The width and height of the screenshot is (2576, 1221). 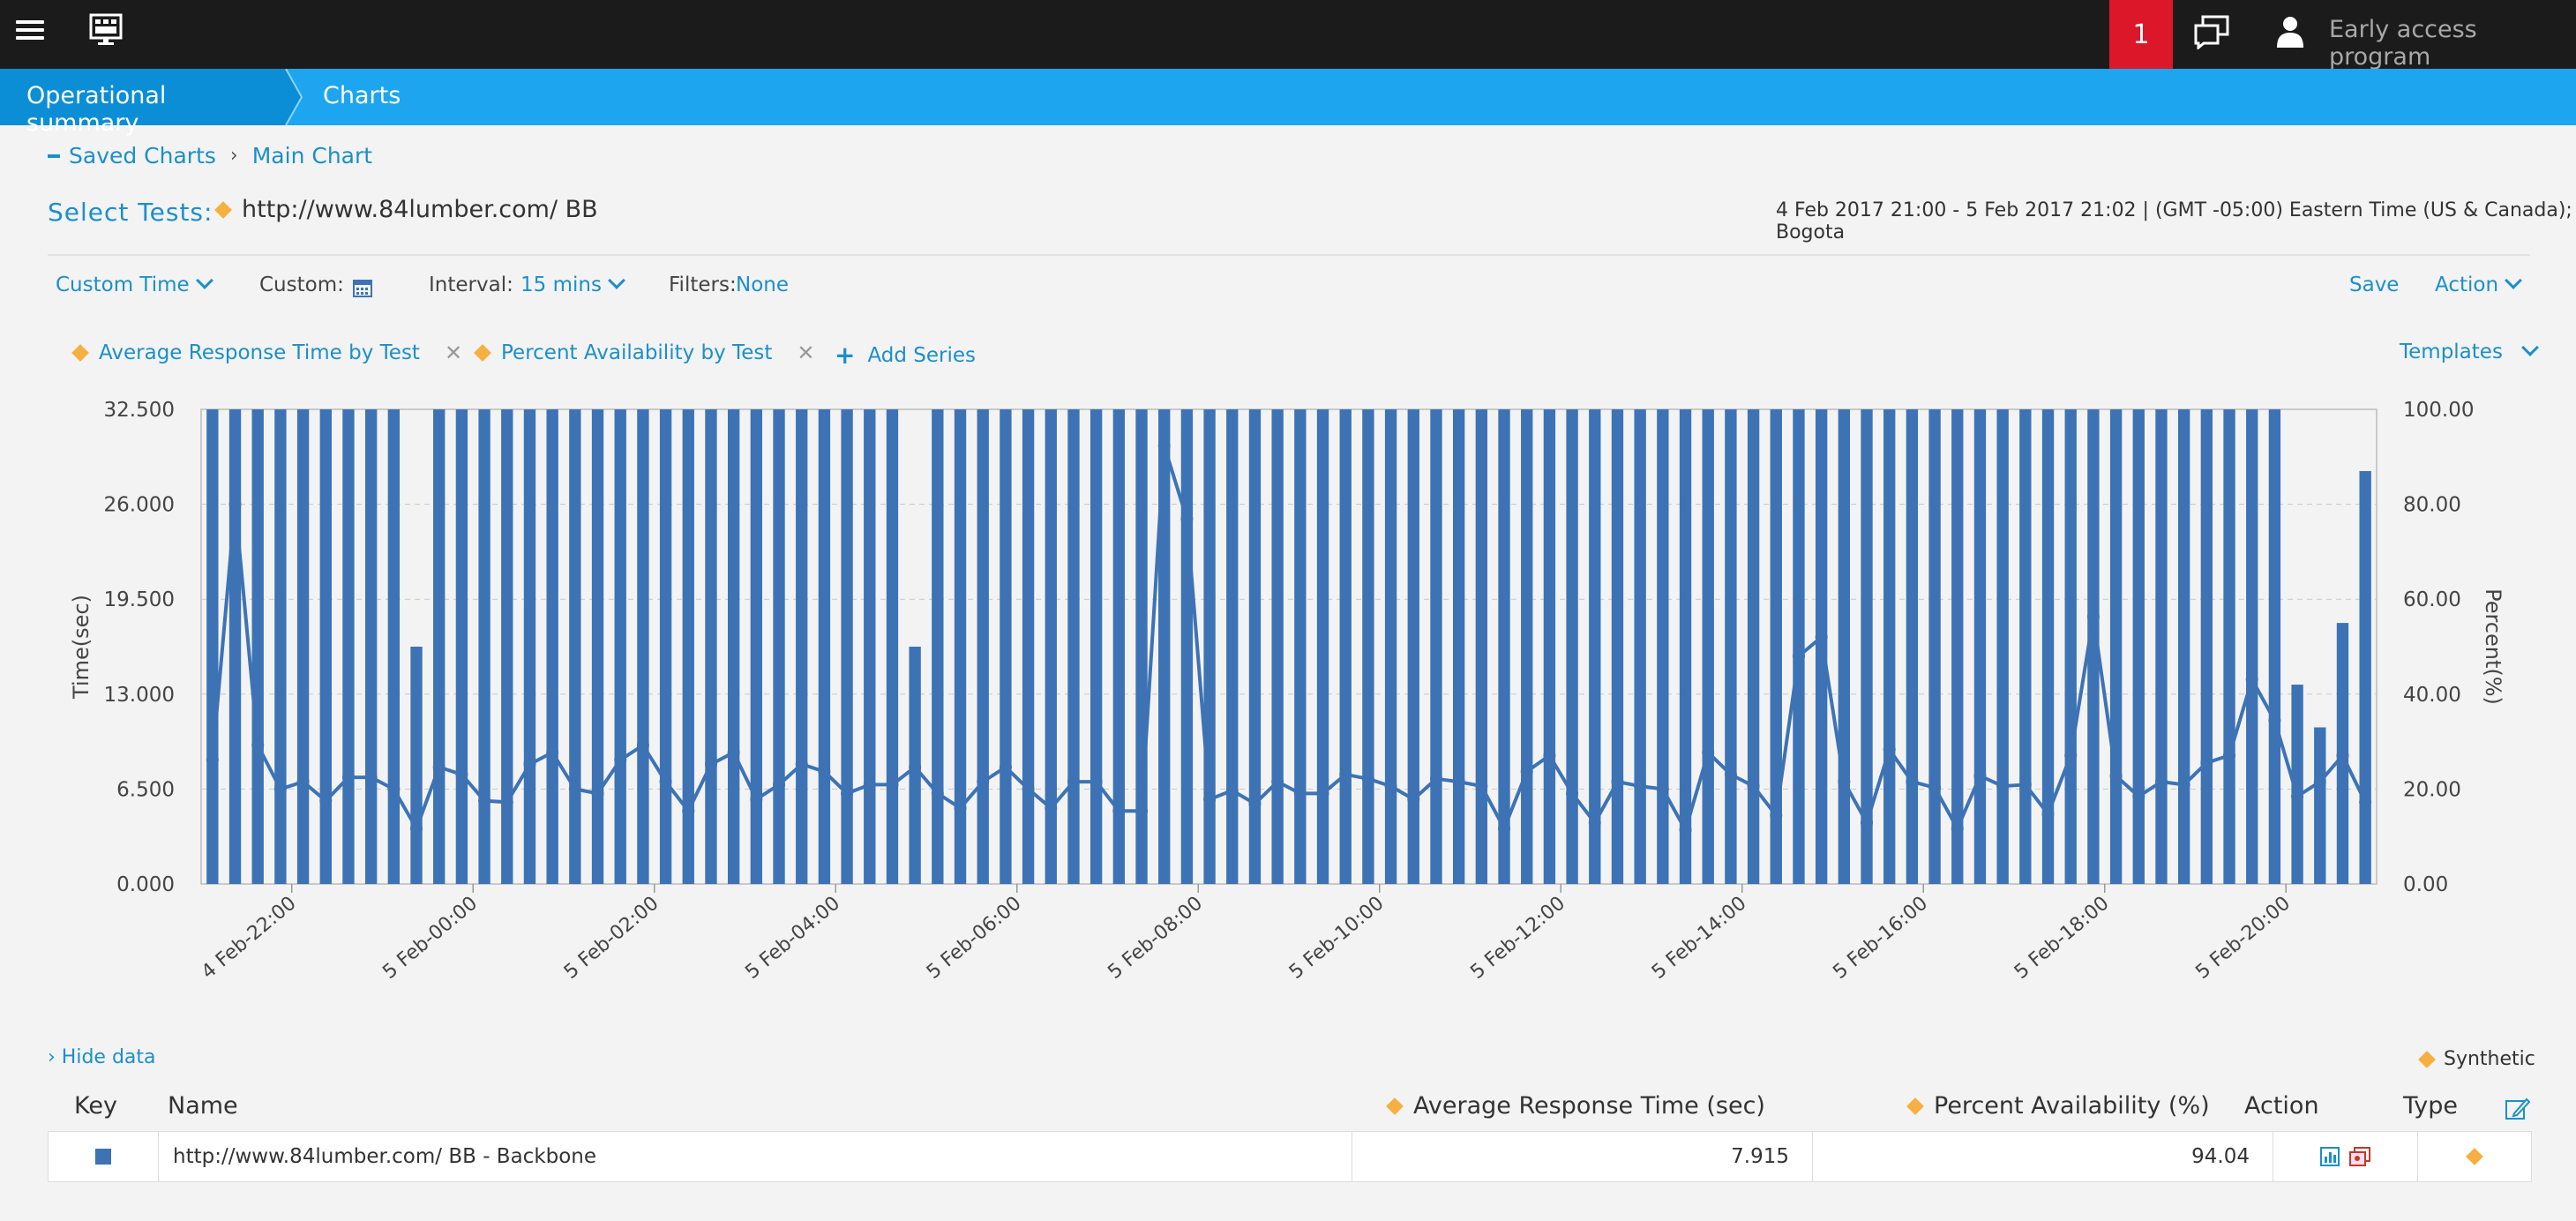 I want to click on column-percent-availability: Percent Availability (%), so click(x=2058, y=1106).